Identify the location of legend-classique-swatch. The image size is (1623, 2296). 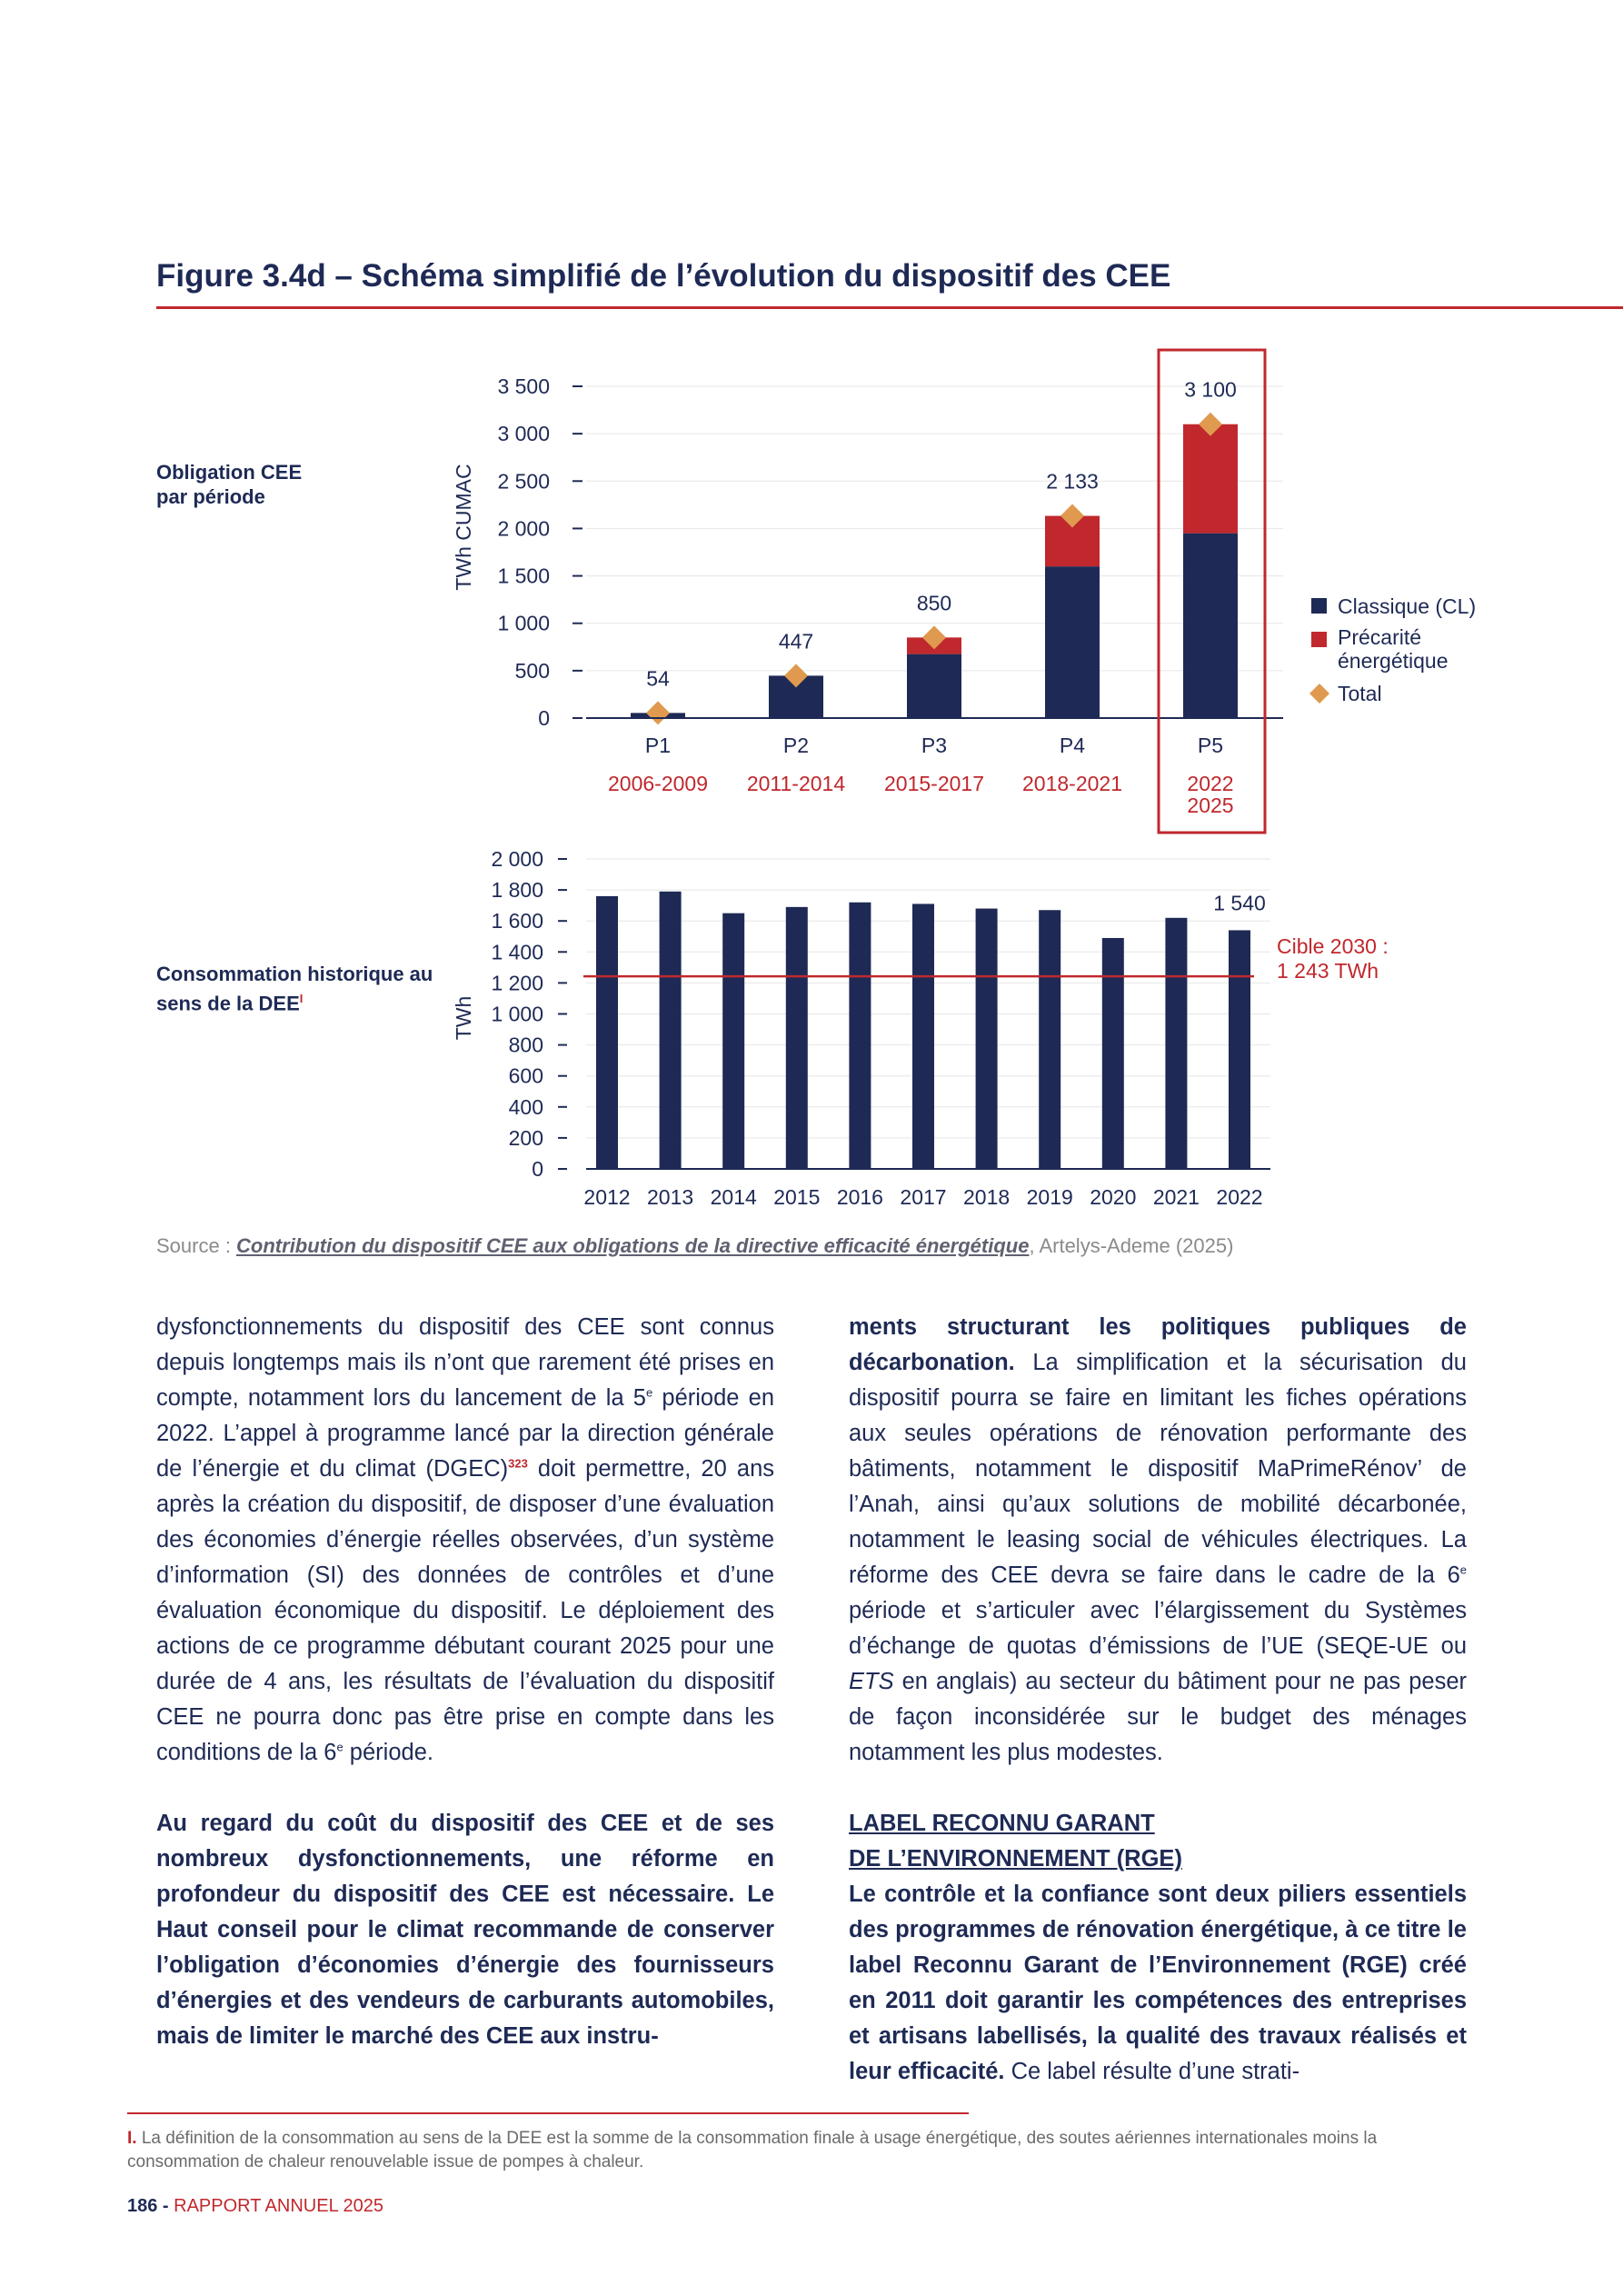
(1319, 606).